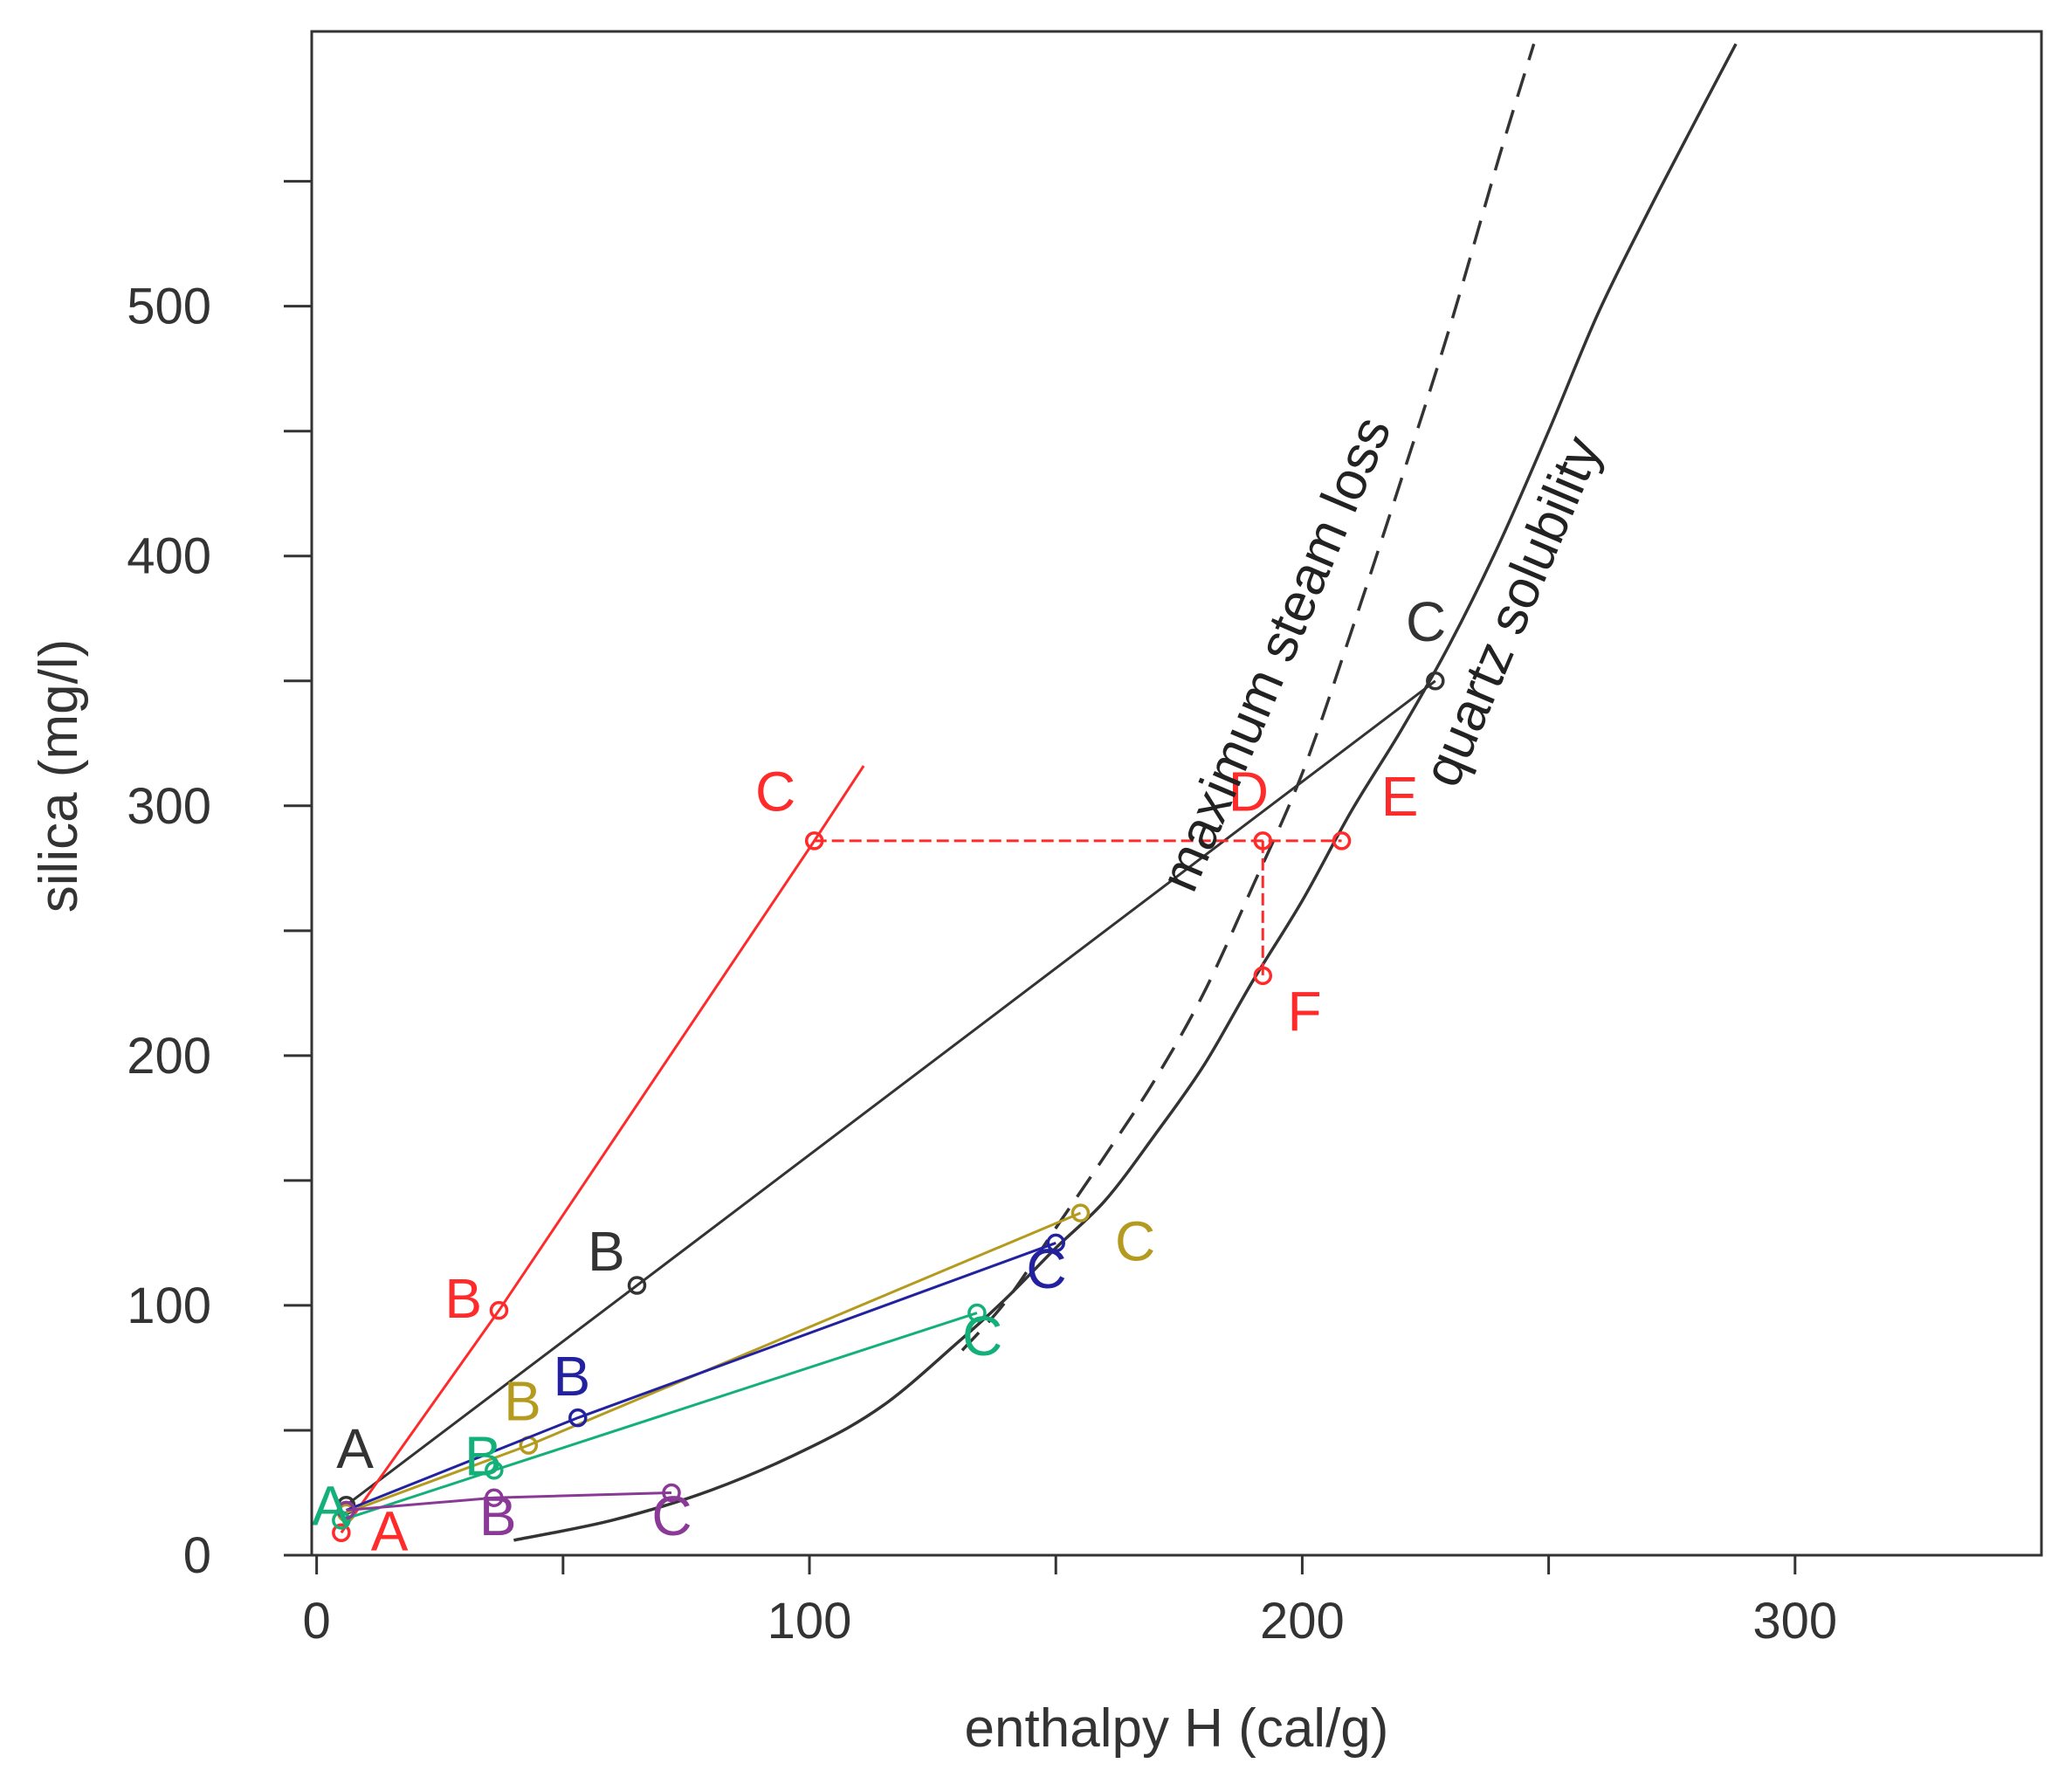 The image size is (2072, 1777). I want to click on point-label: E, so click(1400, 796).